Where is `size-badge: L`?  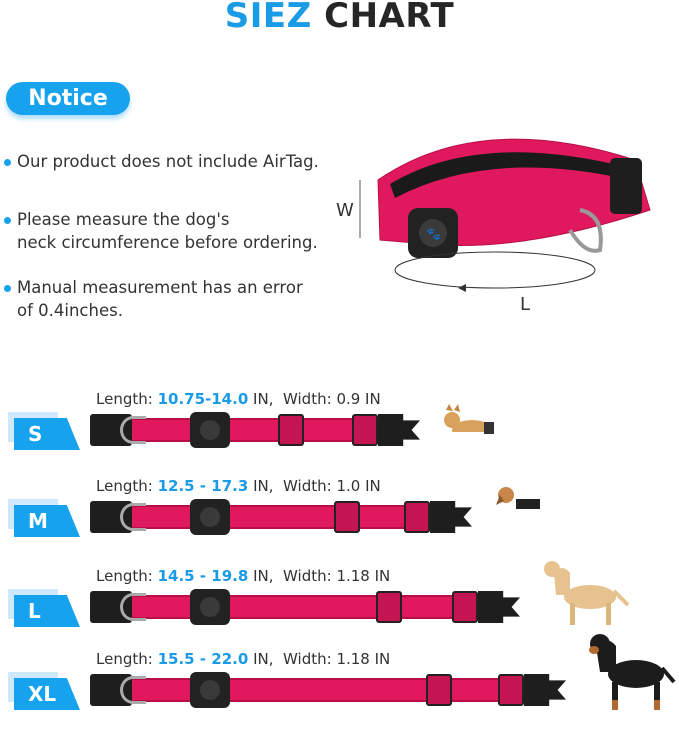 size-badge: L is located at coordinates (44, 608).